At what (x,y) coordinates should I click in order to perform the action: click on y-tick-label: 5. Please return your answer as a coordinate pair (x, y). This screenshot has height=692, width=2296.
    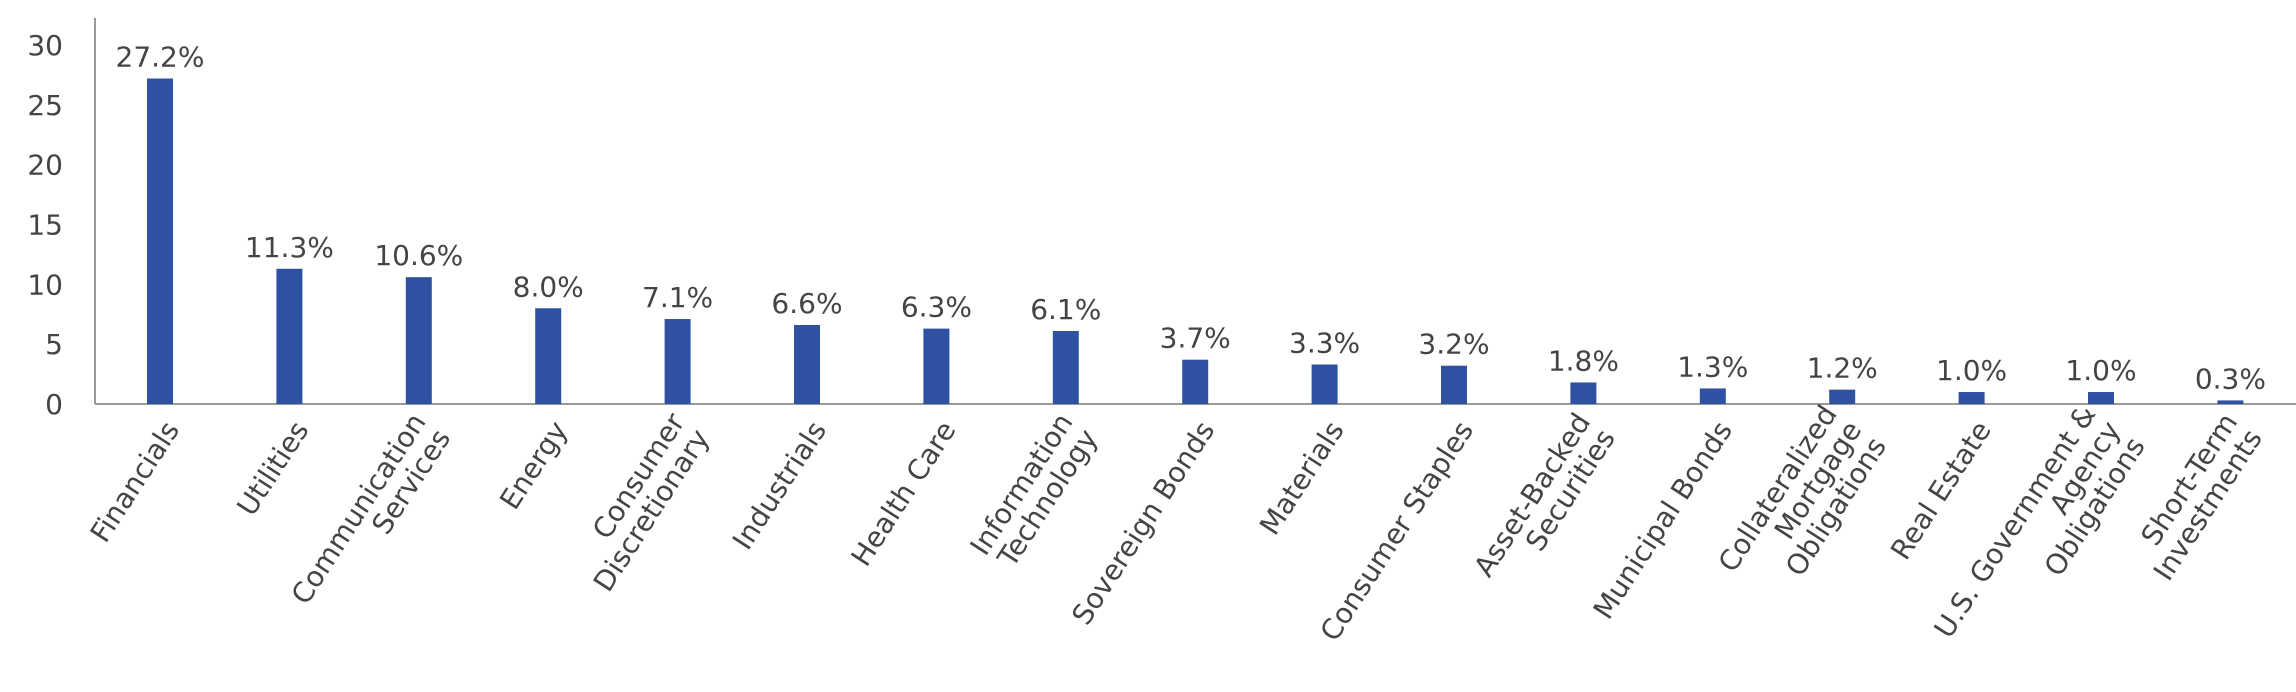
    Looking at the image, I should click on (54, 344).